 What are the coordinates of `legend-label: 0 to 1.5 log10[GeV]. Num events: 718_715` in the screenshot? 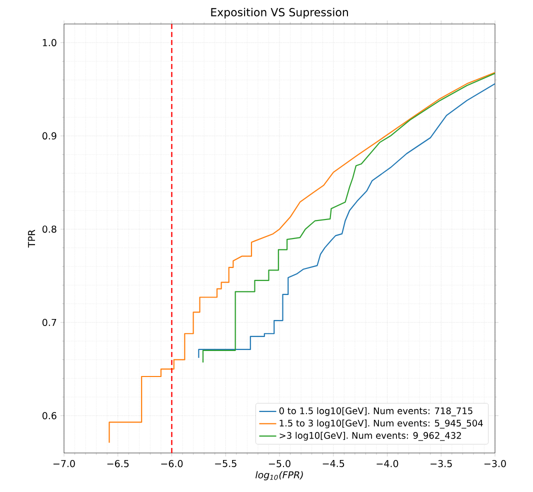 It's located at (375, 411).